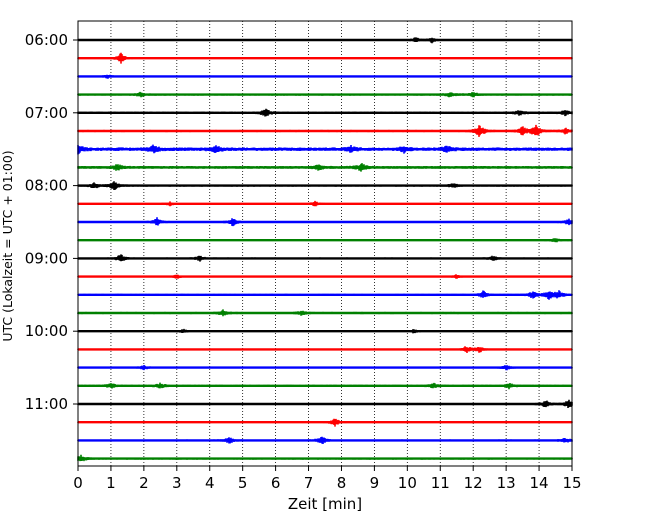 The height and width of the screenshot is (520, 650). What do you see at coordinates (46, 258) in the screenshot?
I see `y-tick-label: 09:00` at bounding box center [46, 258].